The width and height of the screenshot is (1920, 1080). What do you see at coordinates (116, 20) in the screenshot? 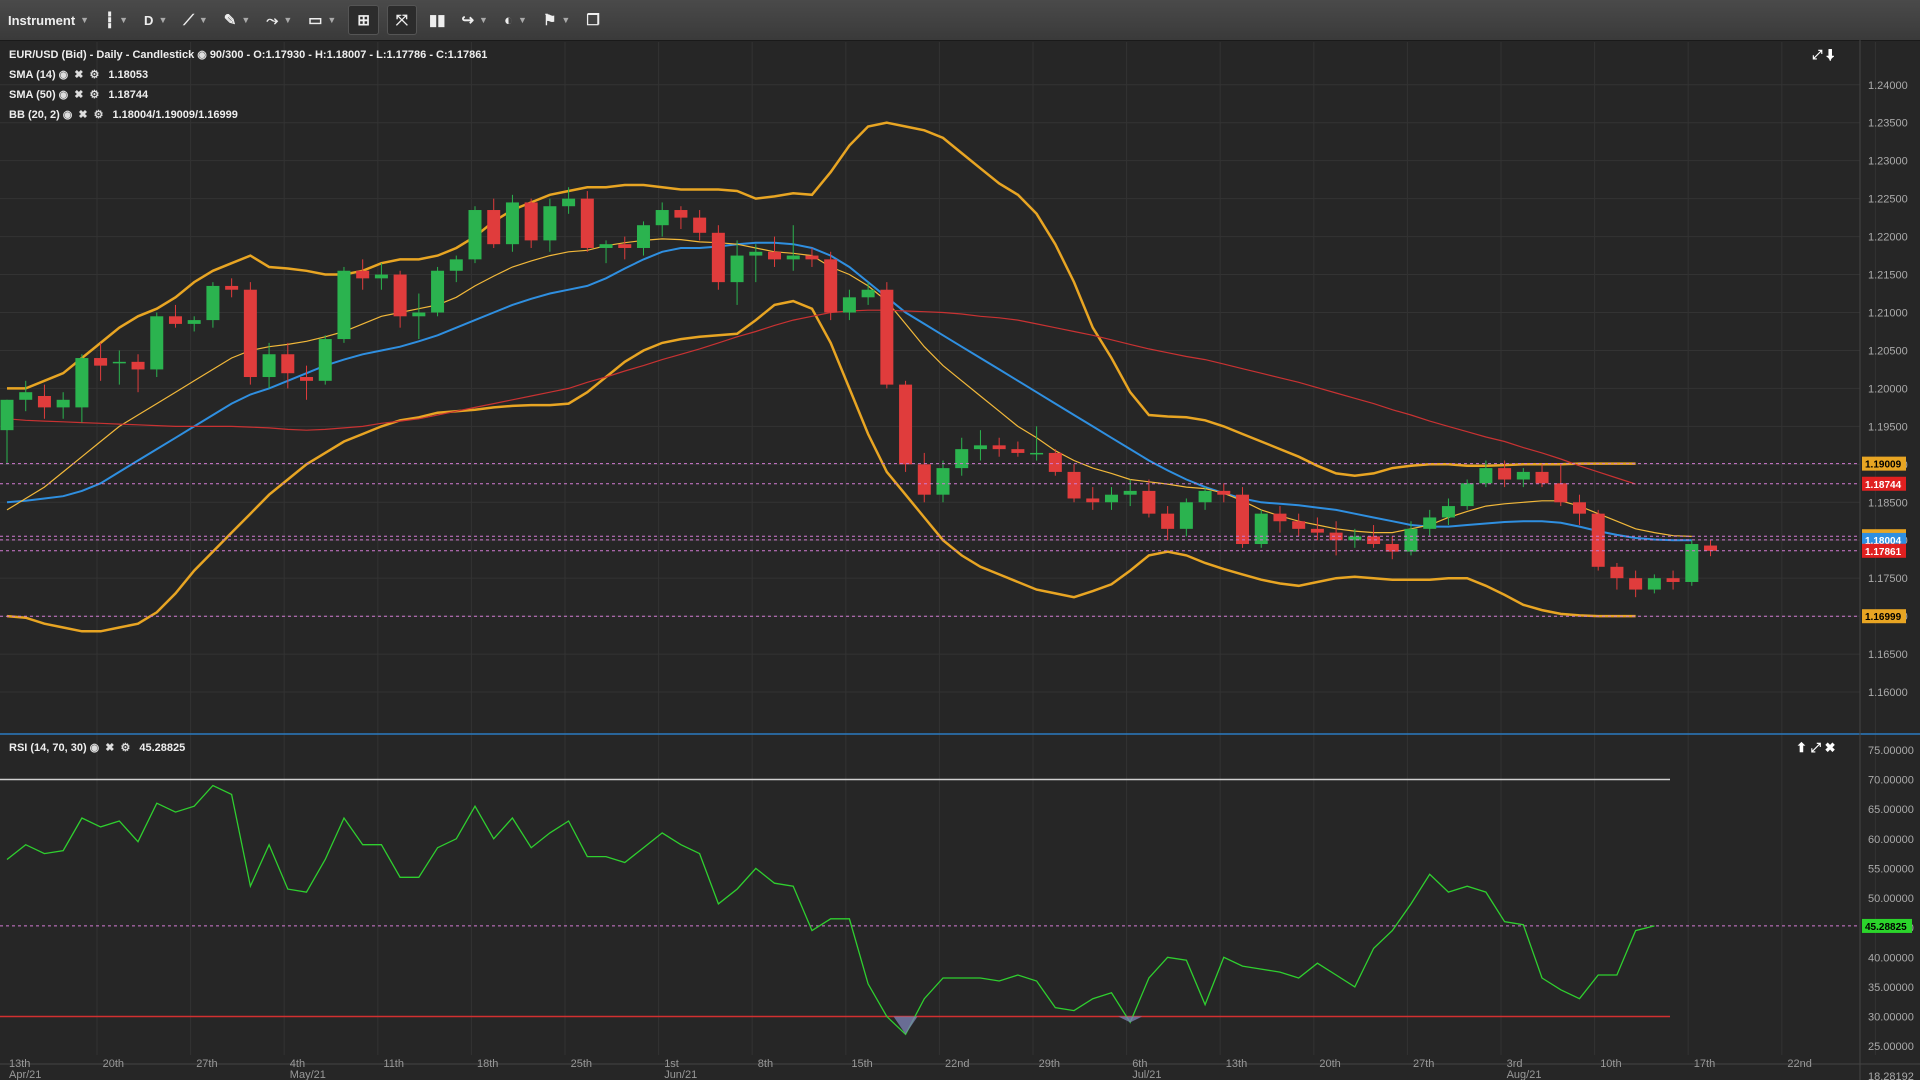
I see `candle-type-button: ┇ ▼` at bounding box center [116, 20].